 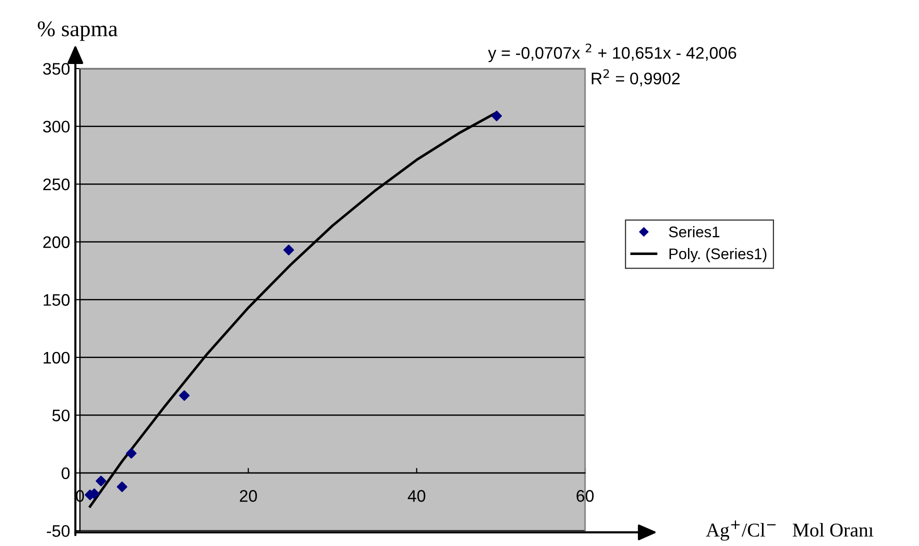 I want to click on y-tick-label: 150, so click(x=57, y=300).